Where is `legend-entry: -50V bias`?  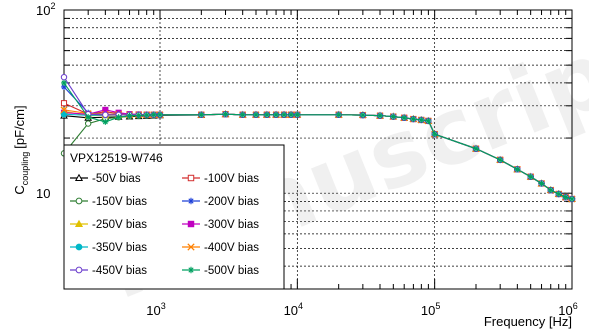
legend-entry: -50V bias is located at coordinates (105, 179).